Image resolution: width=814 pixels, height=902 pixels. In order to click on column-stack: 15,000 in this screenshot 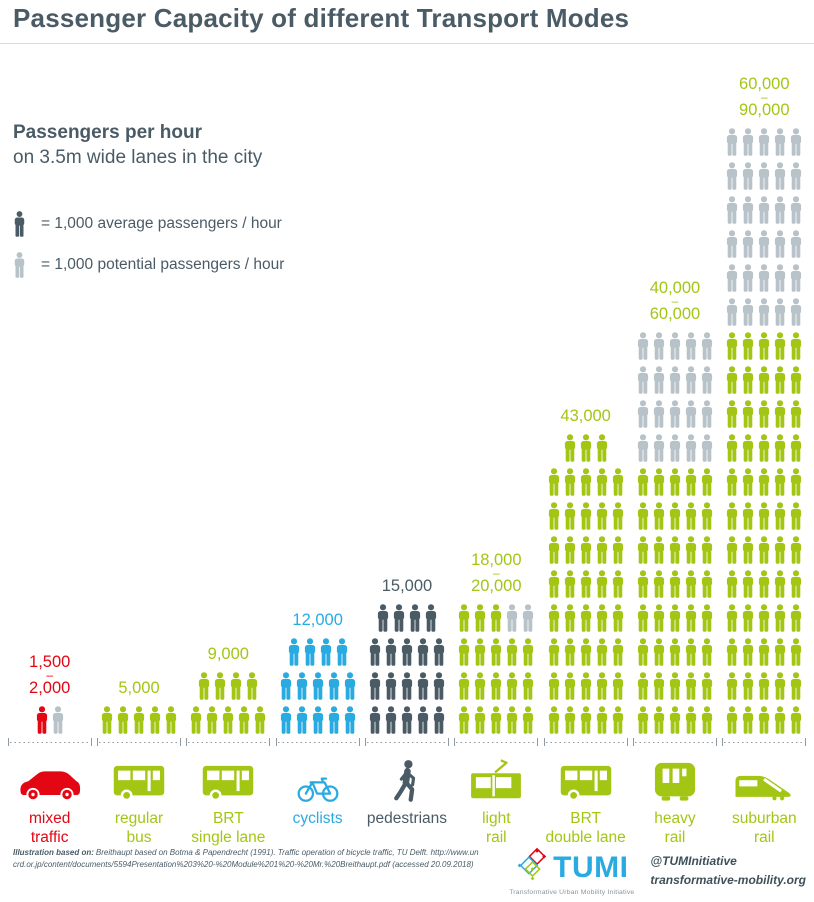, I will do `click(406, 392)`.